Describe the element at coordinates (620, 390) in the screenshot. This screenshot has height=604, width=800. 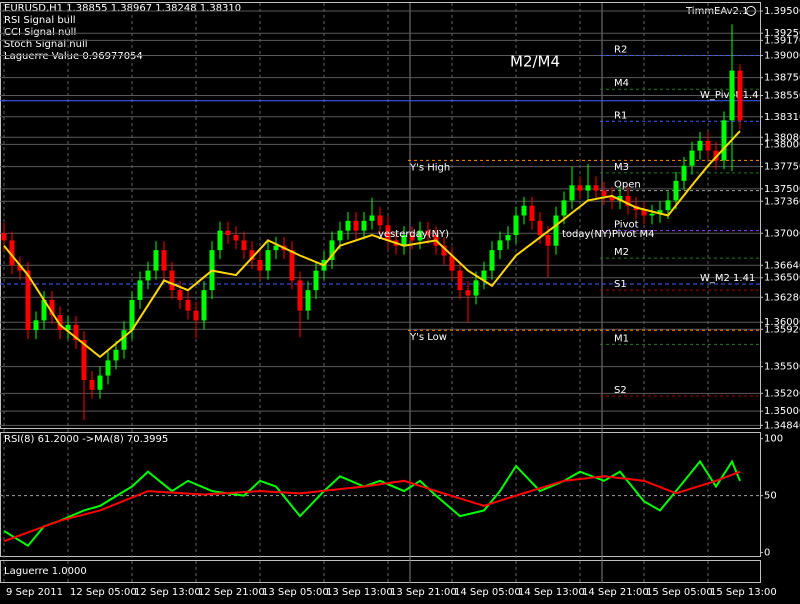
I see `level-label: S2` at that location.